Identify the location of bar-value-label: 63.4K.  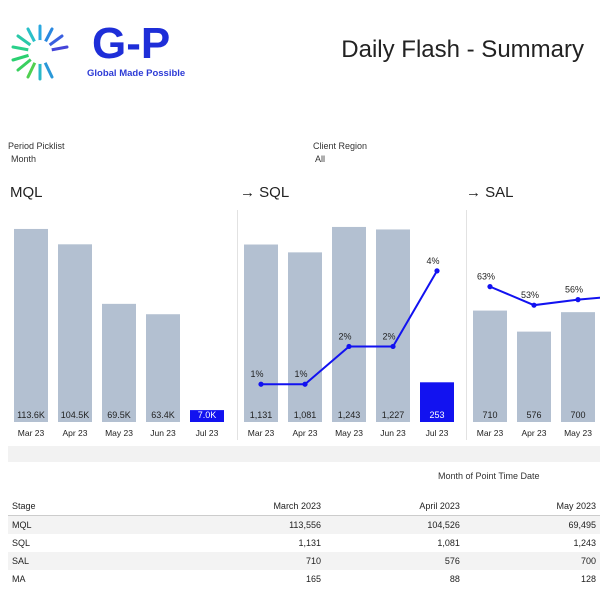
(163, 415).